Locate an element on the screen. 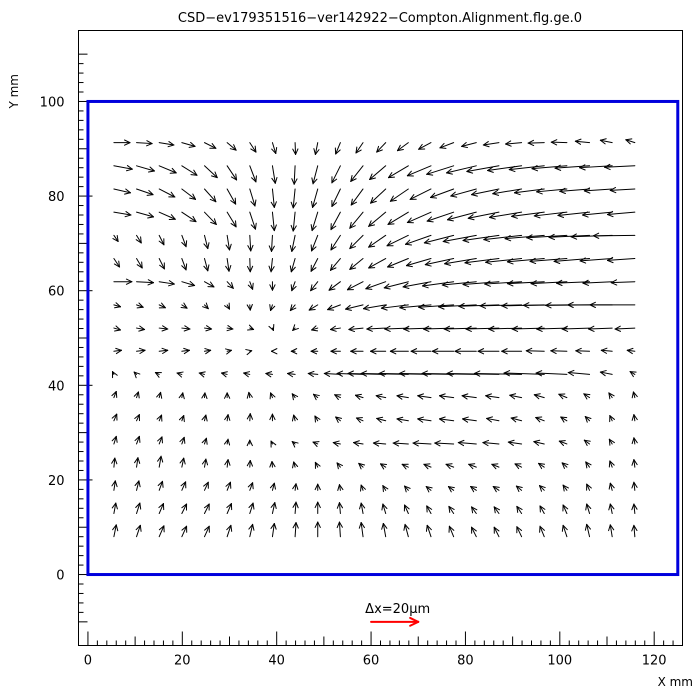  x-axis-ticks: 0 20 40 60 80 100 120 is located at coordinates (379, 650).